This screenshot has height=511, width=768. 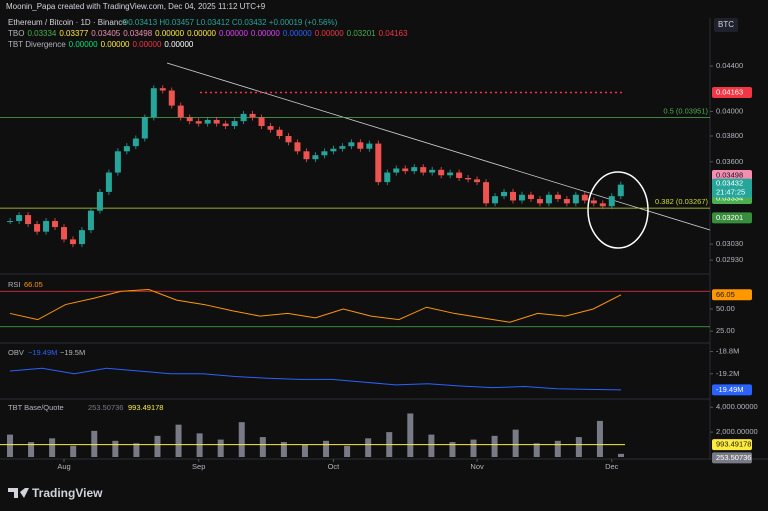 What do you see at coordinates (729, 110) in the screenshot?
I see `y-tick-label: 0.04000` at bounding box center [729, 110].